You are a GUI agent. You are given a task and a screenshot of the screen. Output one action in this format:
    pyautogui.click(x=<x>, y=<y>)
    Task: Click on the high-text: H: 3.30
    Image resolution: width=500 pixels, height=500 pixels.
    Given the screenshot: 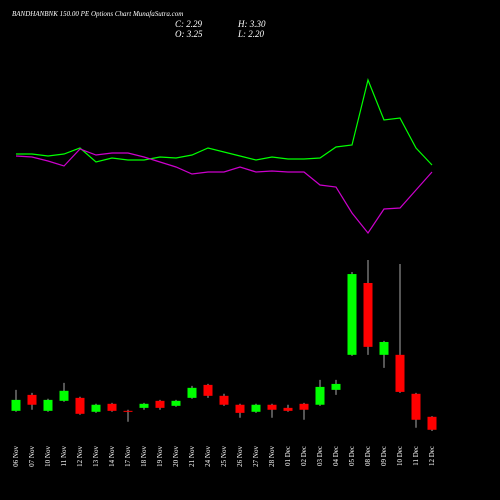 What is the action you would take?
    pyautogui.click(x=251, y=24)
    